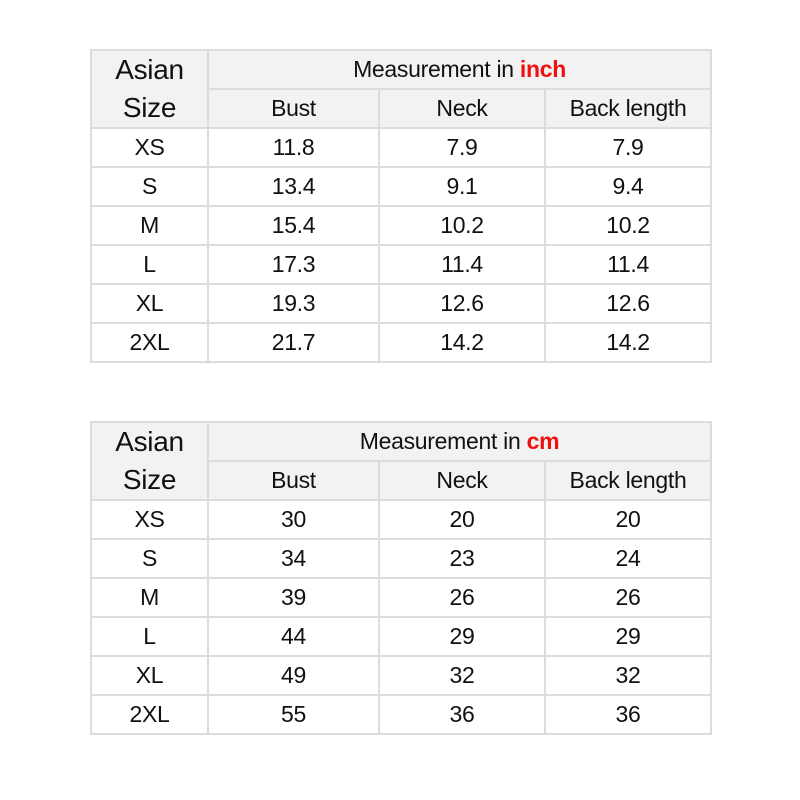 This screenshot has height=800, width=800. I want to click on table-row: L 17.3 11.4 11.4, so click(401, 264).